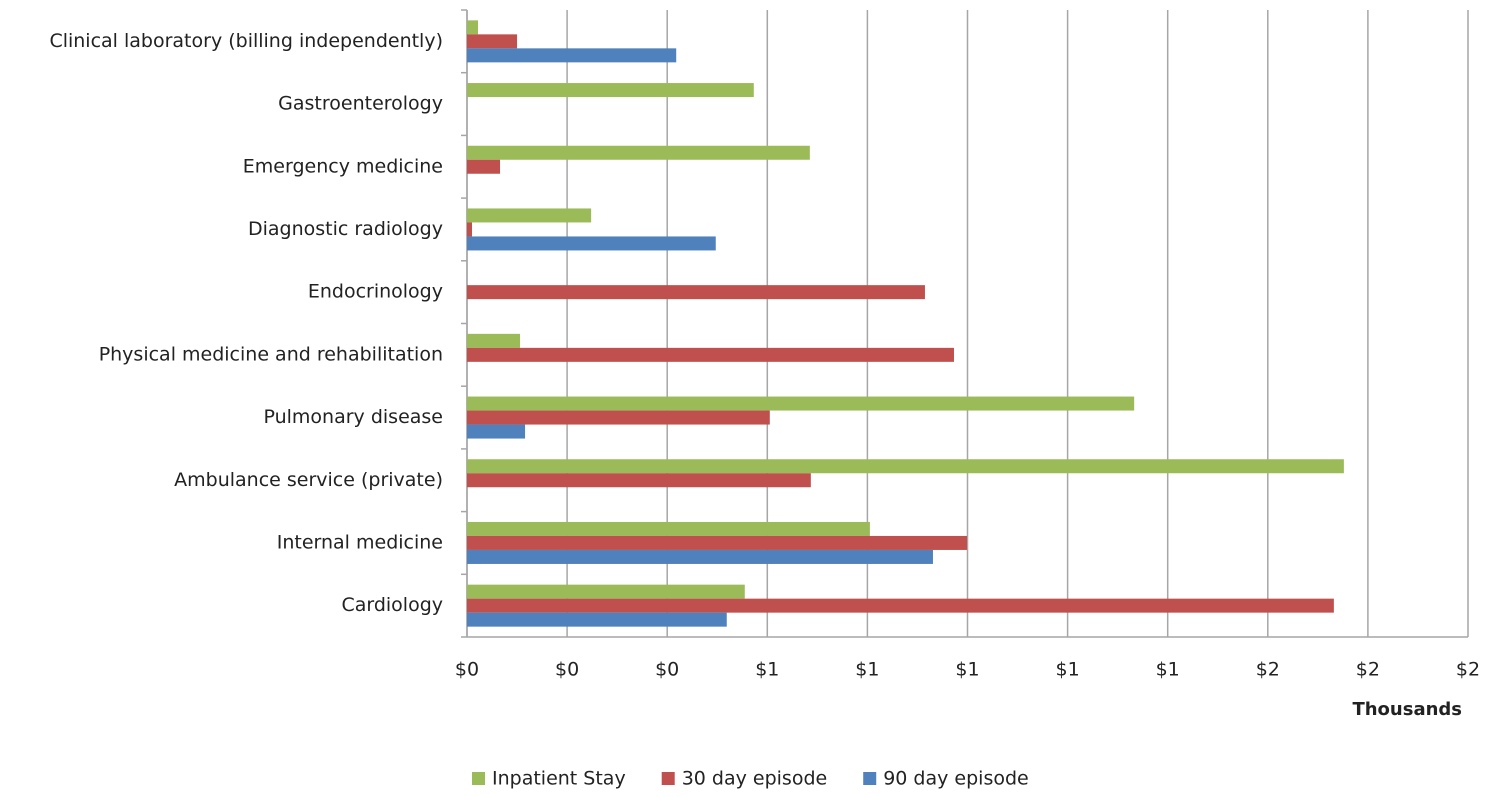  What do you see at coordinates (345, 229) in the screenshot?
I see `y-tick-label: Diagnostic radiology` at bounding box center [345, 229].